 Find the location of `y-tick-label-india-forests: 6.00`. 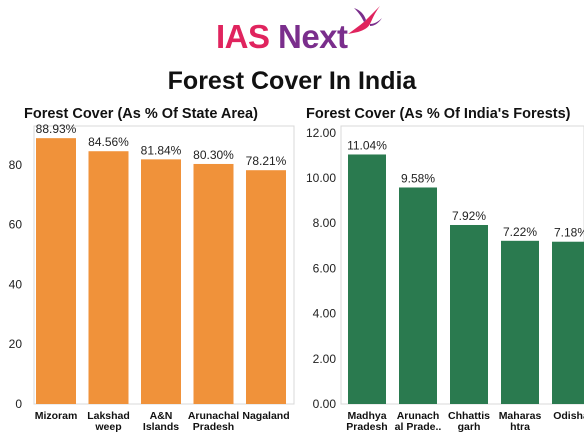

y-tick-label-india-forests: 6.00 is located at coordinates (325, 268).